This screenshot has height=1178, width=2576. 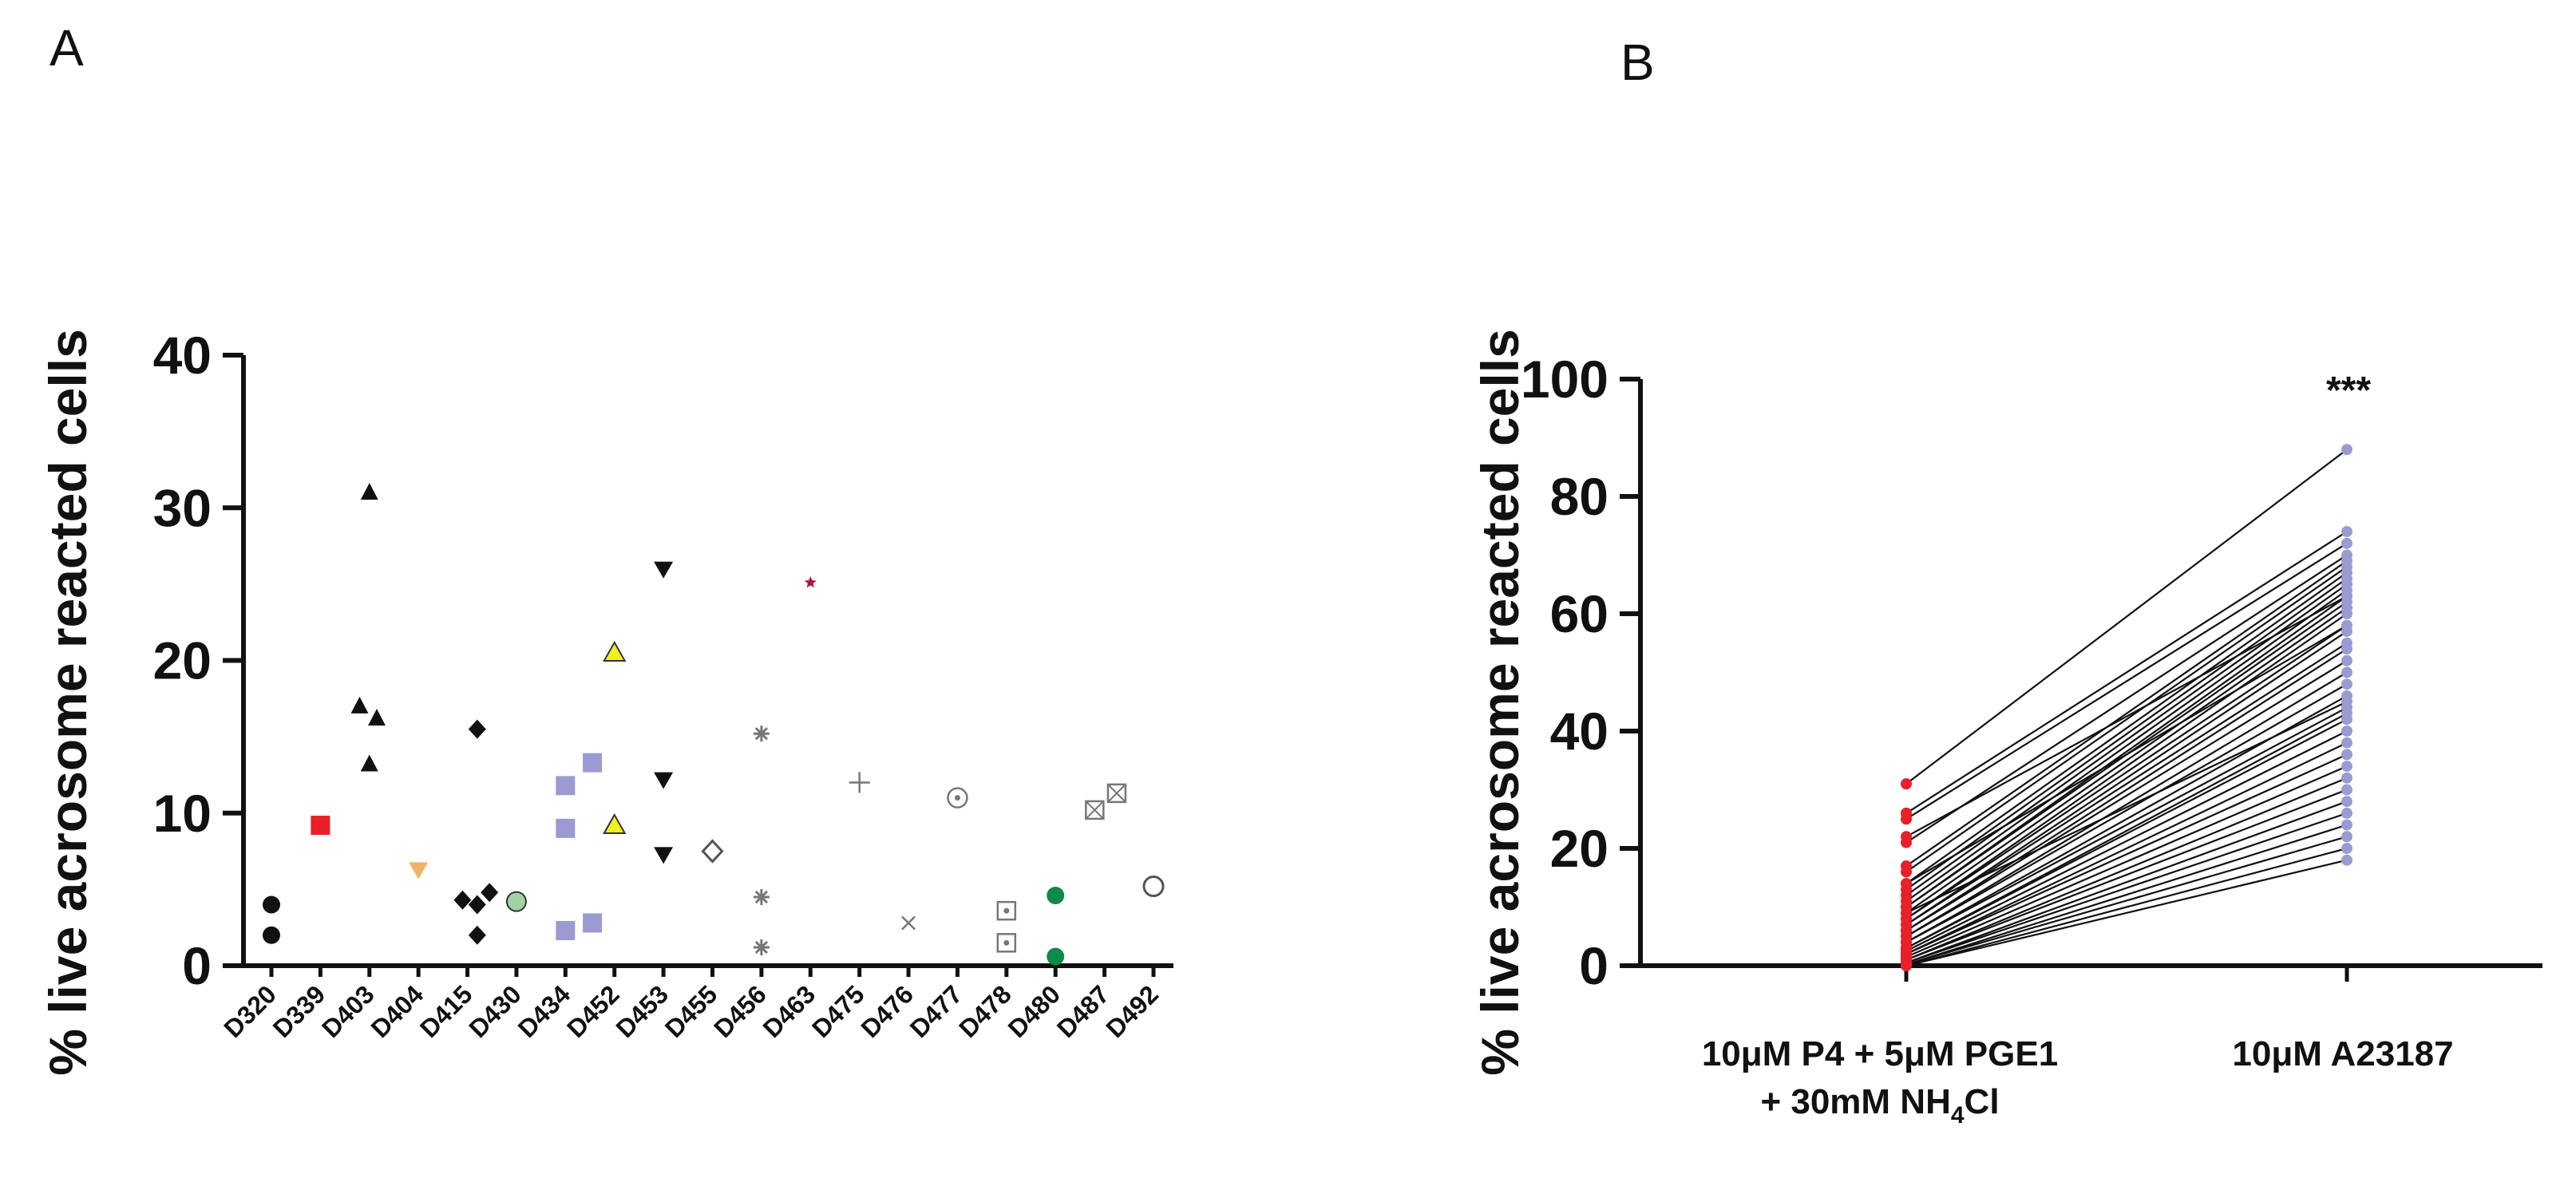 I want to click on panel-a-x-tick-label: D452, so click(x=593, y=1011).